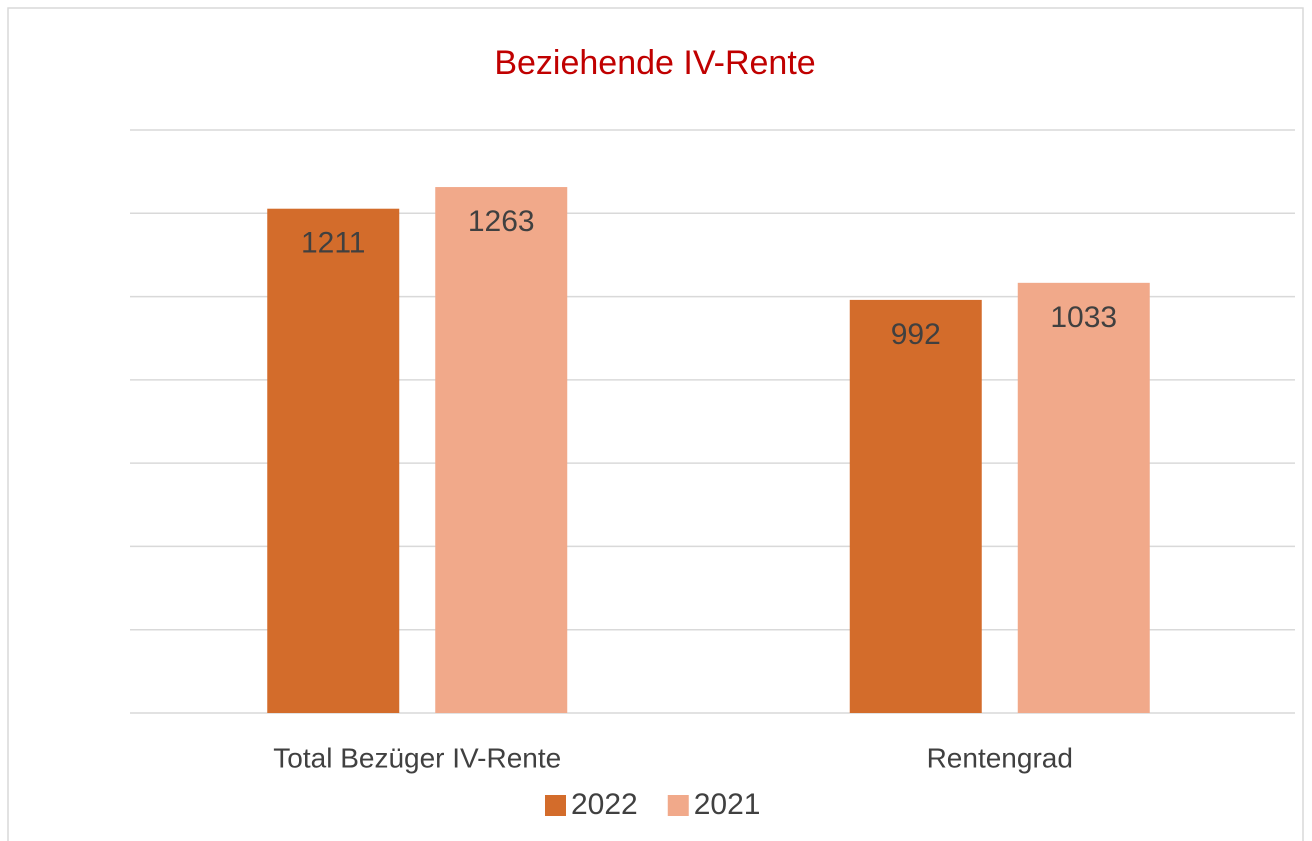  Describe the element at coordinates (654, 63) in the screenshot. I see `chart-title: Beziehende IV-Rente` at that location.